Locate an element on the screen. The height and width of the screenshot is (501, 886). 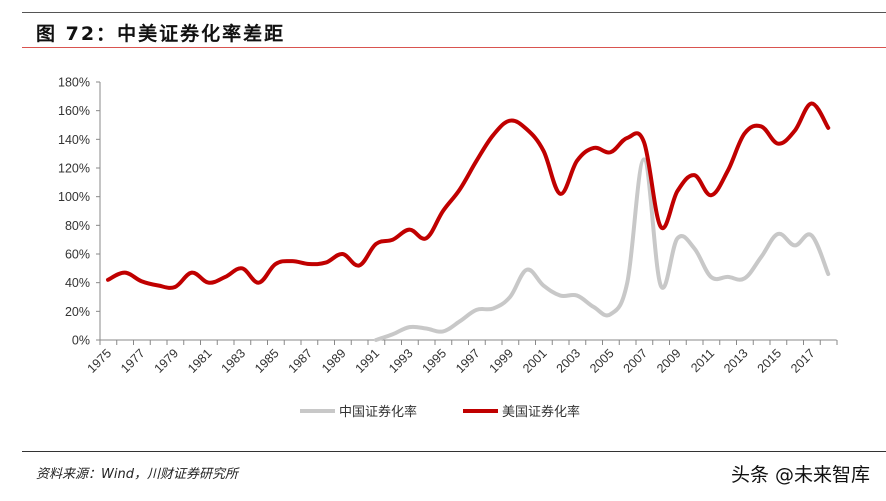
top-rule is located at coordinates (454, 12).